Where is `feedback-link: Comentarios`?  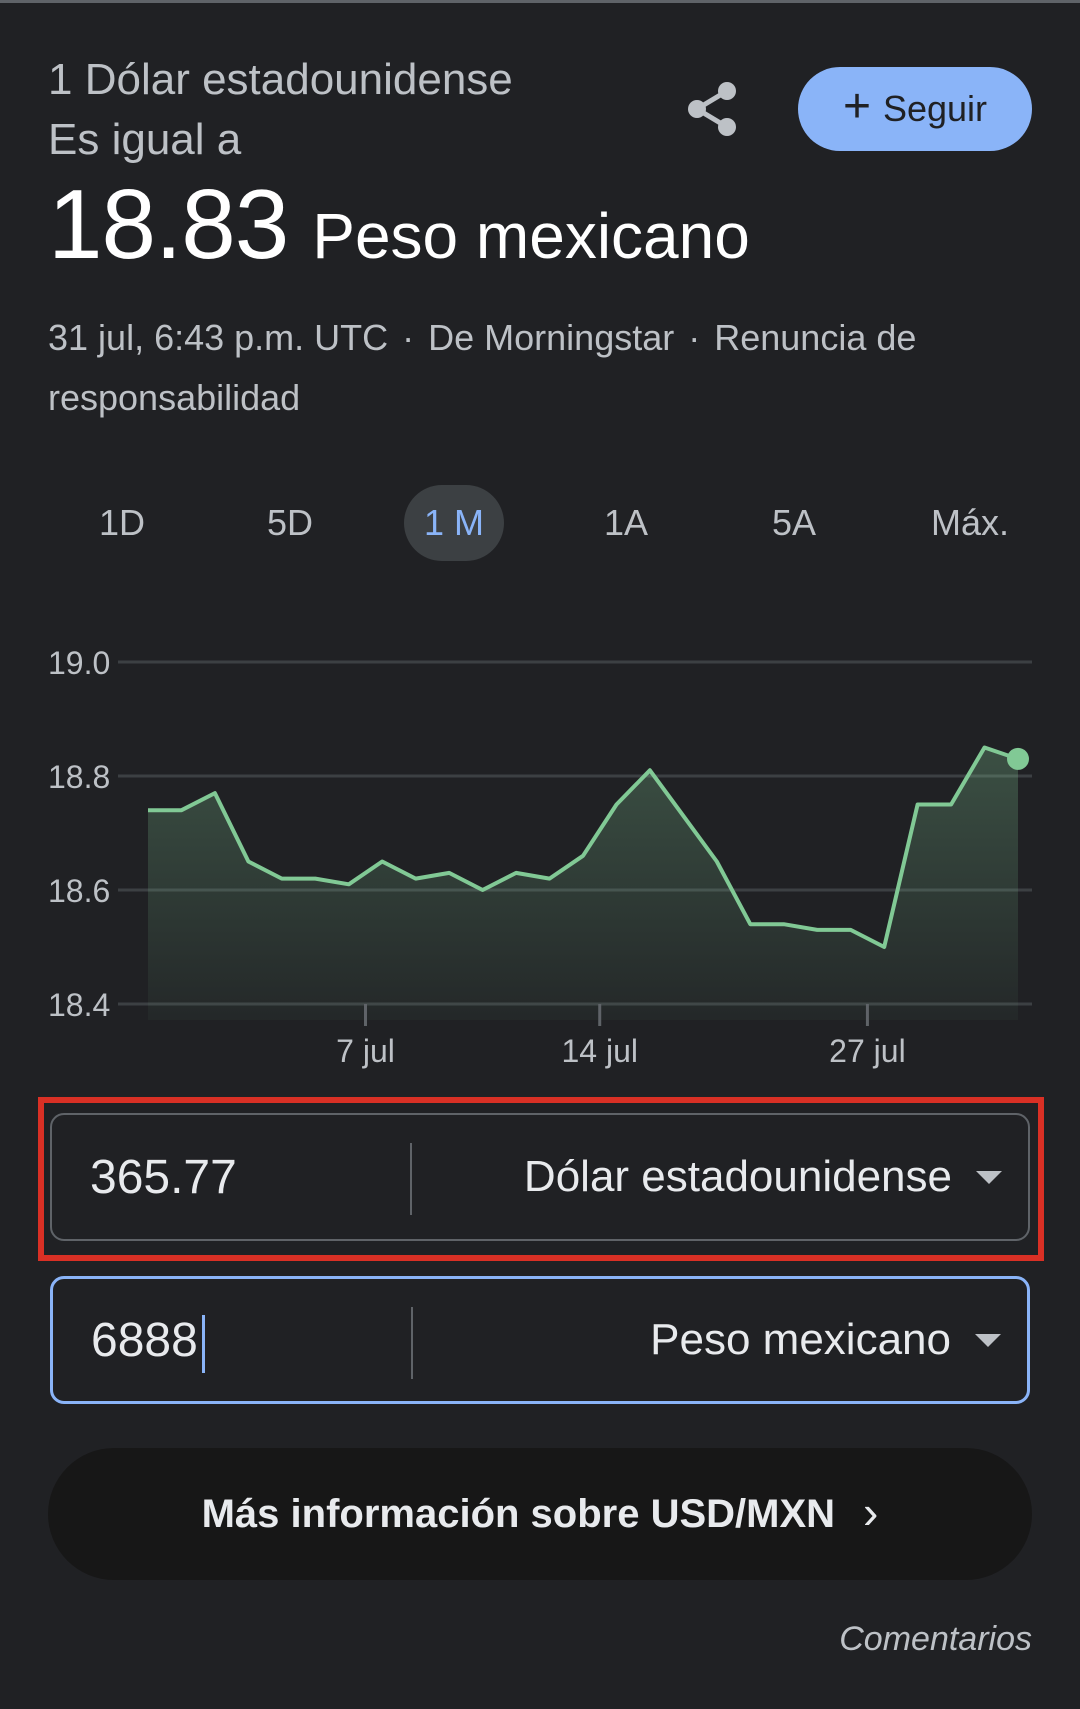
feedback-link: Comentarios is located at coordinates (935, 1639).